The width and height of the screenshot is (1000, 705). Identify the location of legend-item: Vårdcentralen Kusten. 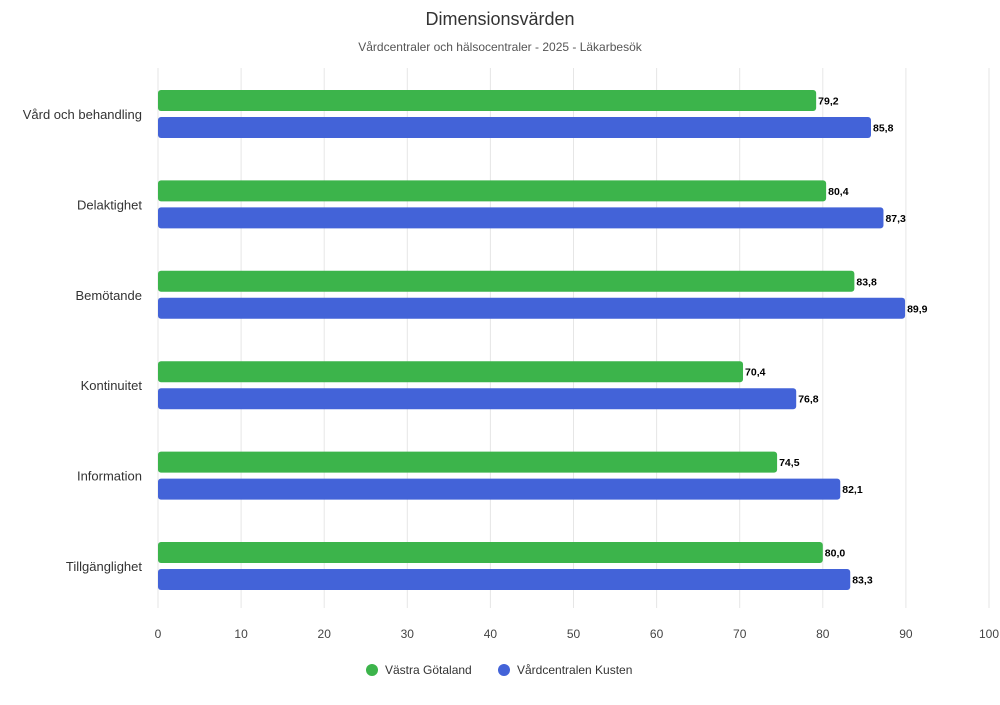
(565, 670).